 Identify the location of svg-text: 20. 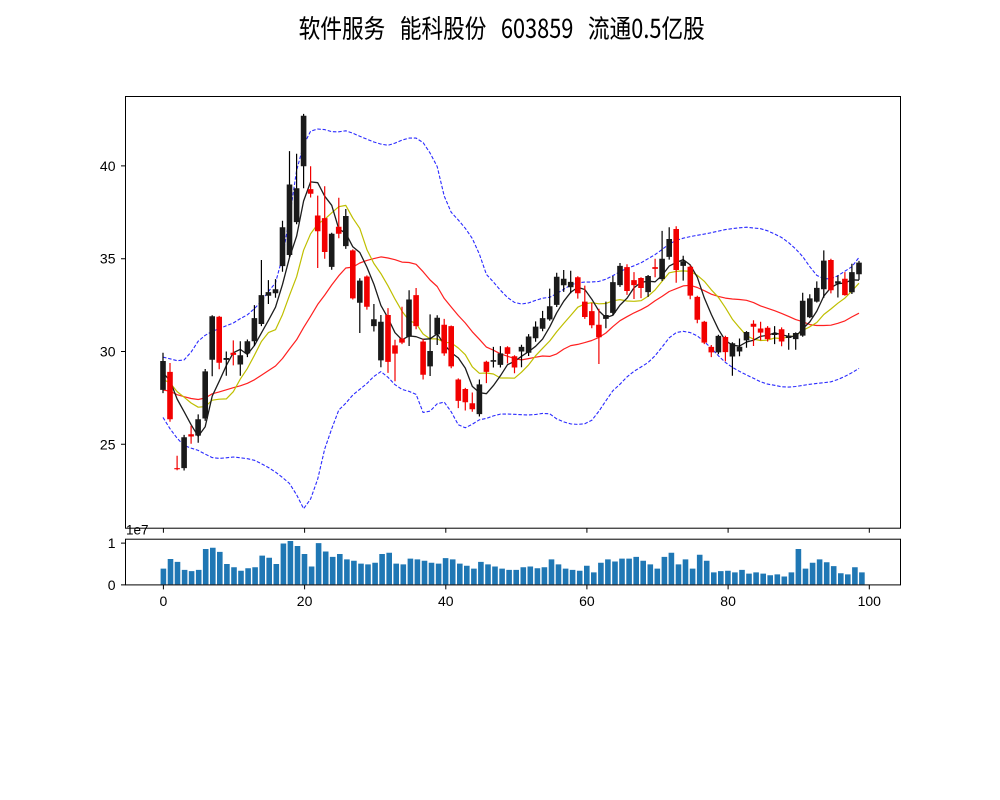
(305, 601).